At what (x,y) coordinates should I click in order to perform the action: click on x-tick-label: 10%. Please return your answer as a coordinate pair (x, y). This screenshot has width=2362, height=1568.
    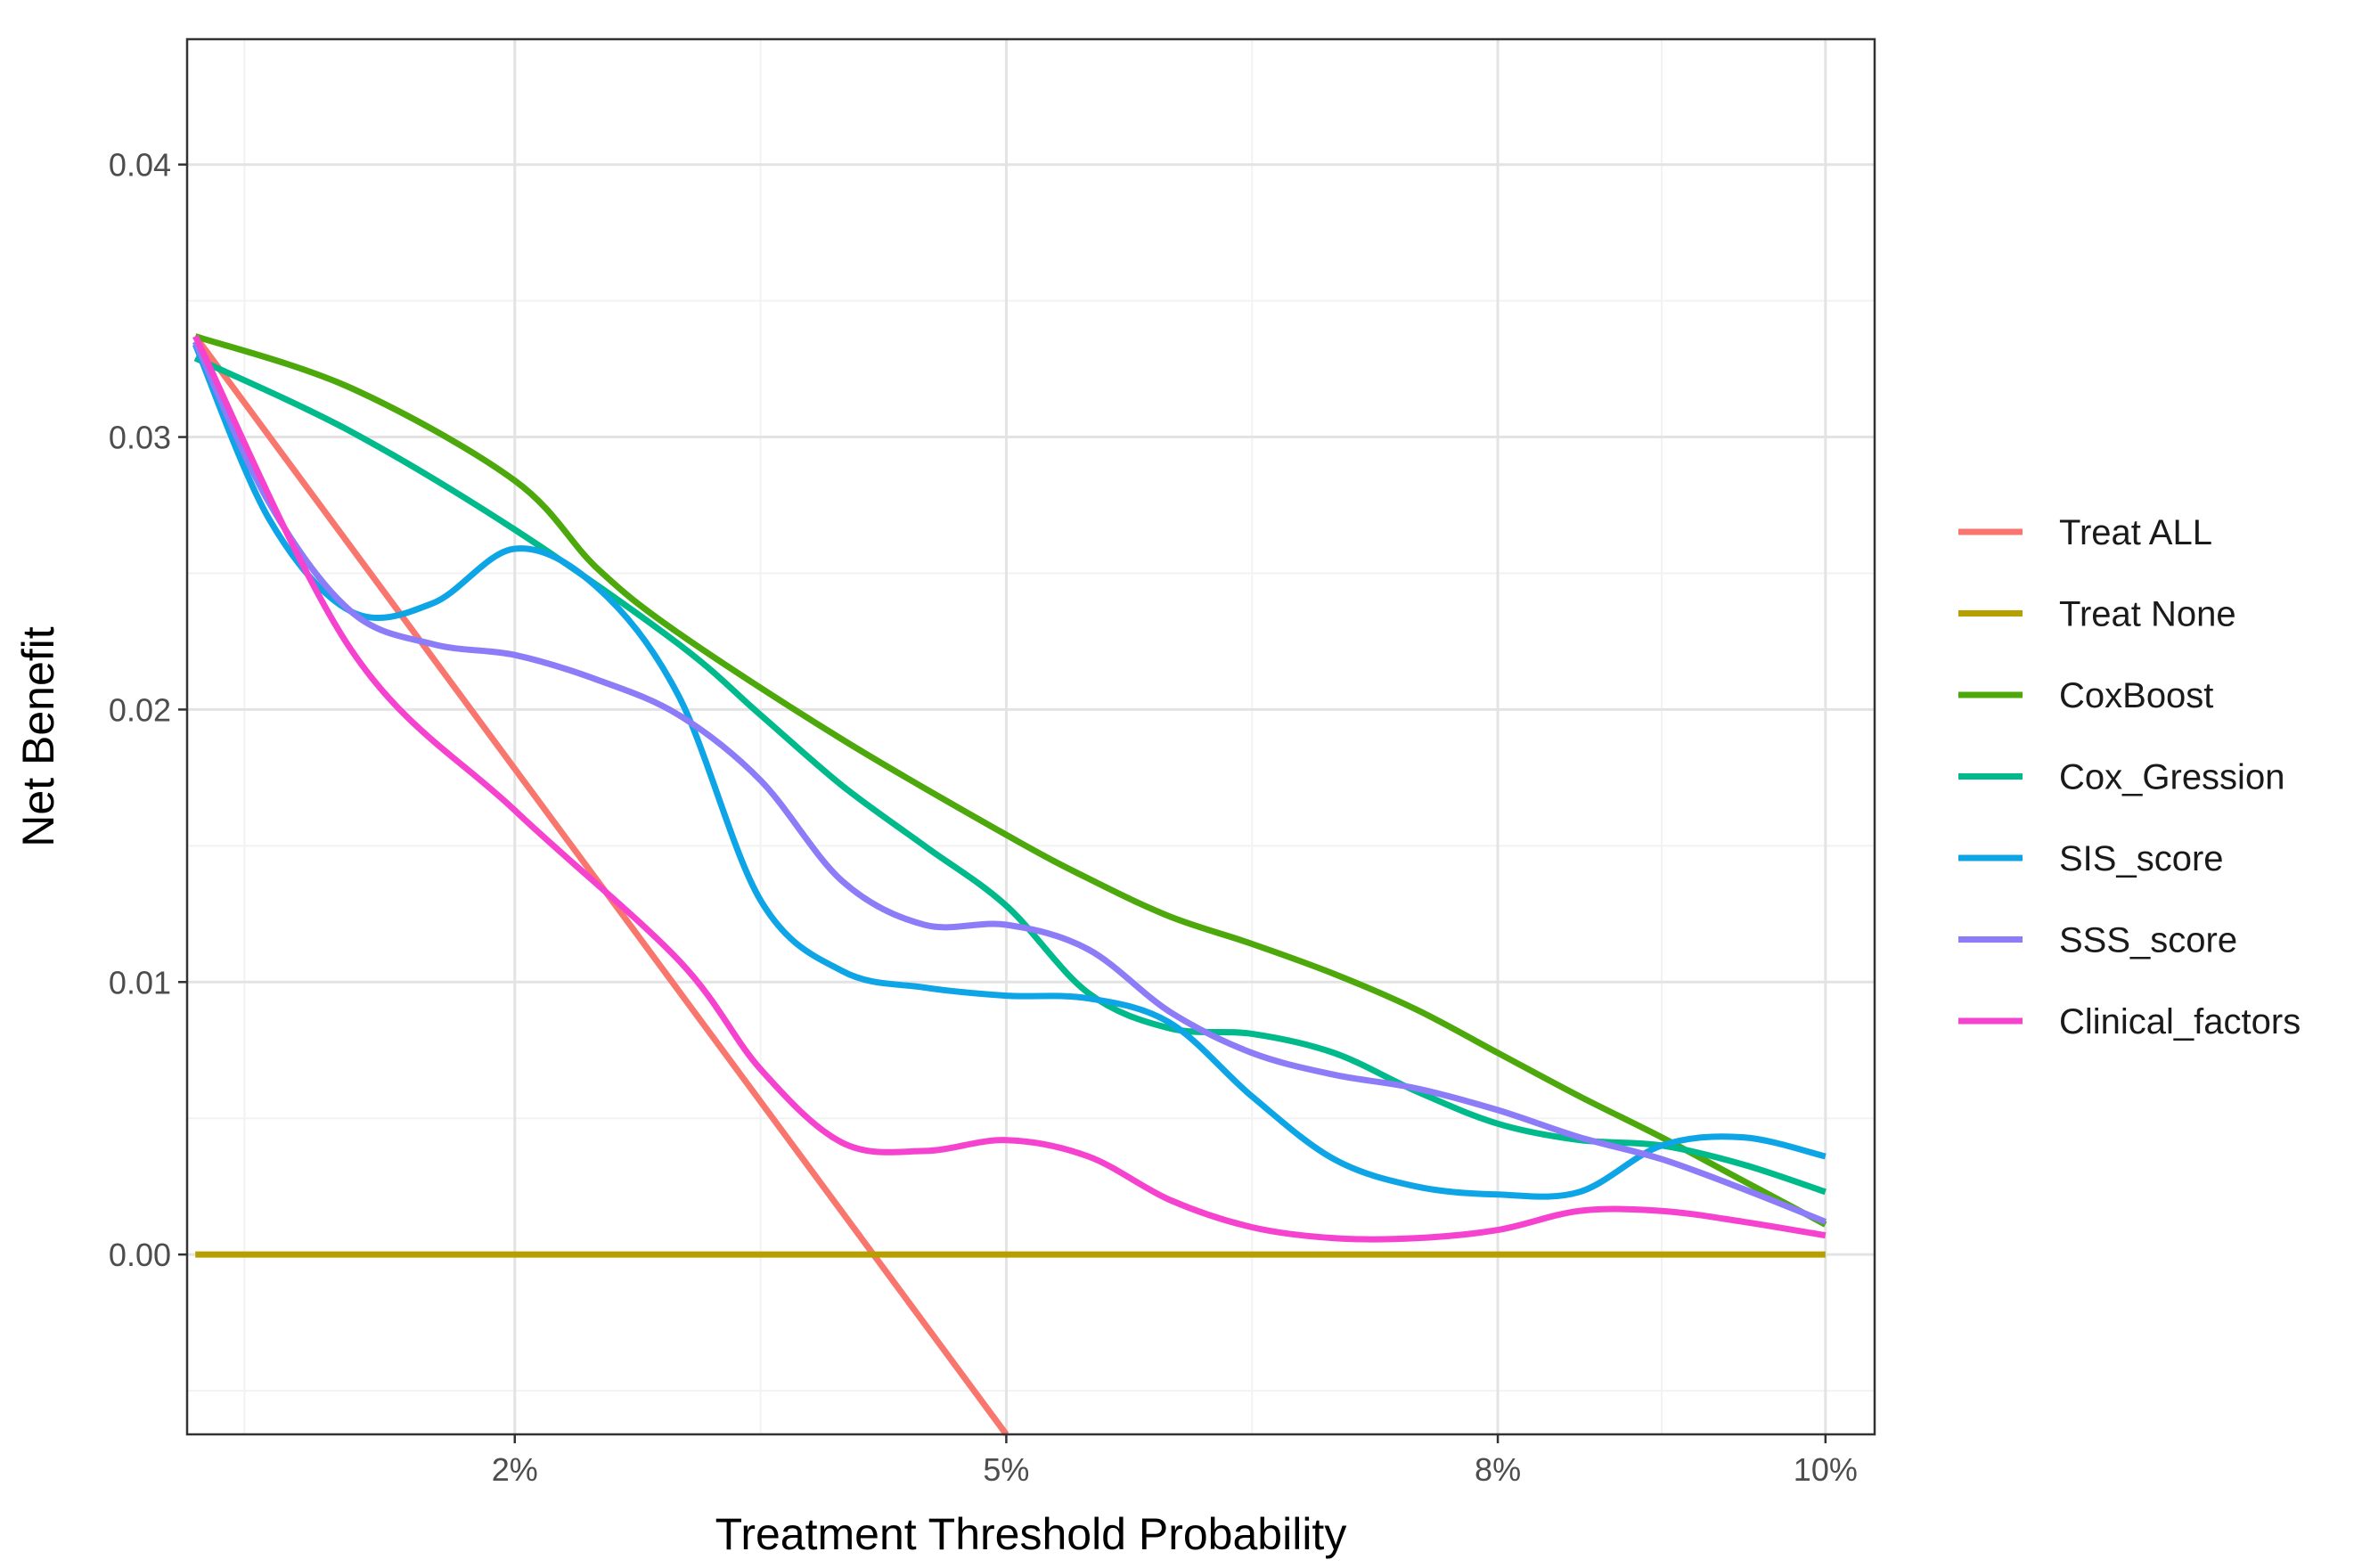
    Looking at the image, I should click on (1826, 1469).